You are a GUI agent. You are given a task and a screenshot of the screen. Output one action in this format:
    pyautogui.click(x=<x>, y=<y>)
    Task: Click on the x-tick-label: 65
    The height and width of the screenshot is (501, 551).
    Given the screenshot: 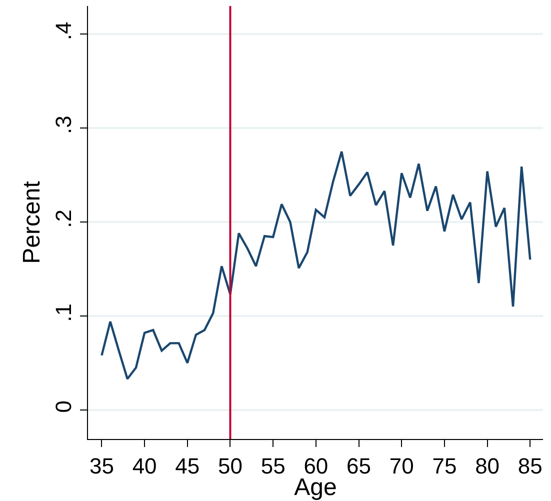 What is the action you would take?
    pyautogui.click(x=359, y=465)
    